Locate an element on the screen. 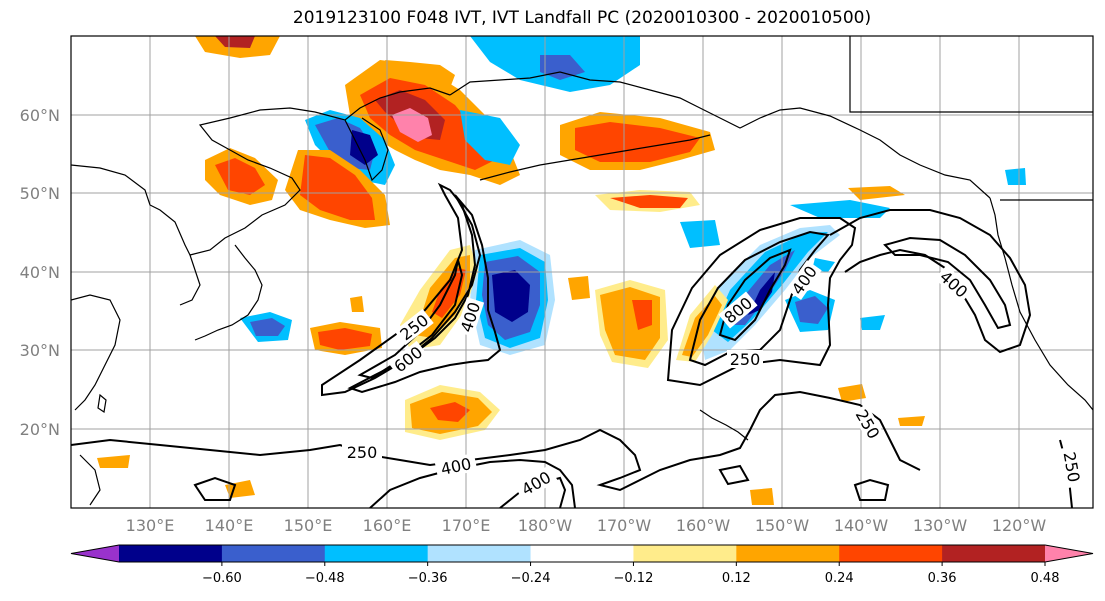 This screenshot has height=601, width=1105. japan-coast is located at coordinates (228, 292).